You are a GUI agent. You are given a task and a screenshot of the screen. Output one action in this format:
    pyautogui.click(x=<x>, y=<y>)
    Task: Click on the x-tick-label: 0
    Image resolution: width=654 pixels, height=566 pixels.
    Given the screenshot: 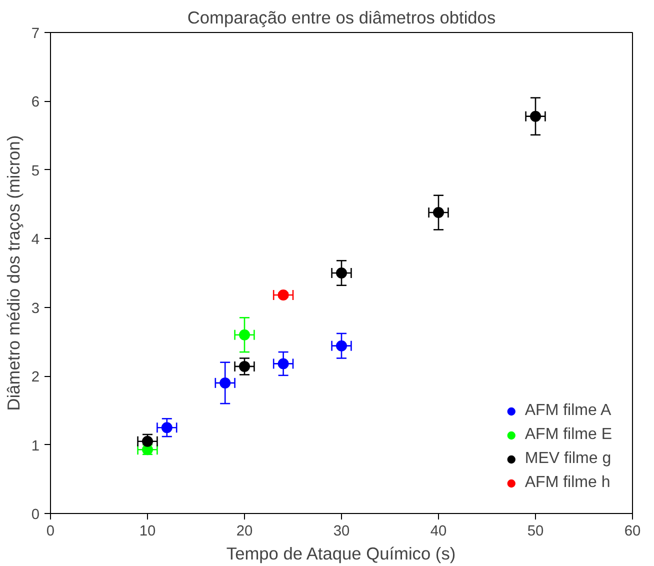 What is the action you would take?
    pyautogui.click(x=50, y=532)
    